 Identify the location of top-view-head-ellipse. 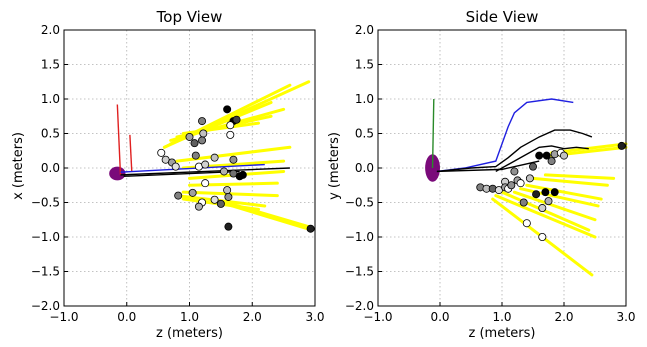
(117, 173).